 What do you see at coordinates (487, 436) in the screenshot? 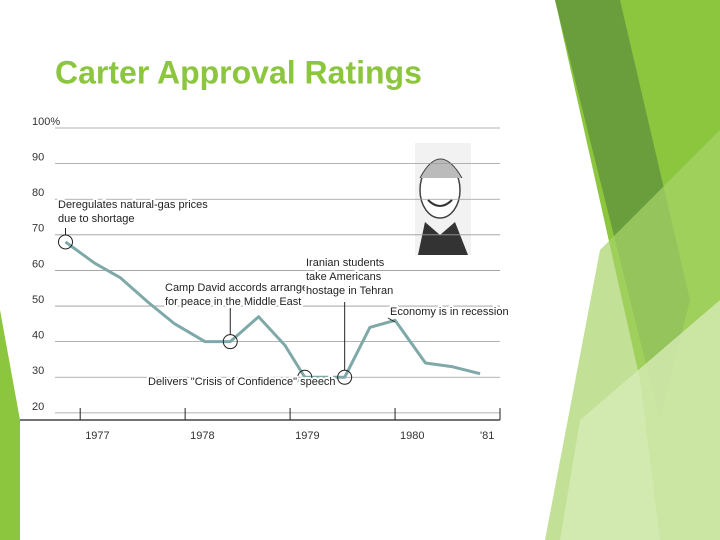
I see `x-tick-label: '81` at bounding box center [487, 436].